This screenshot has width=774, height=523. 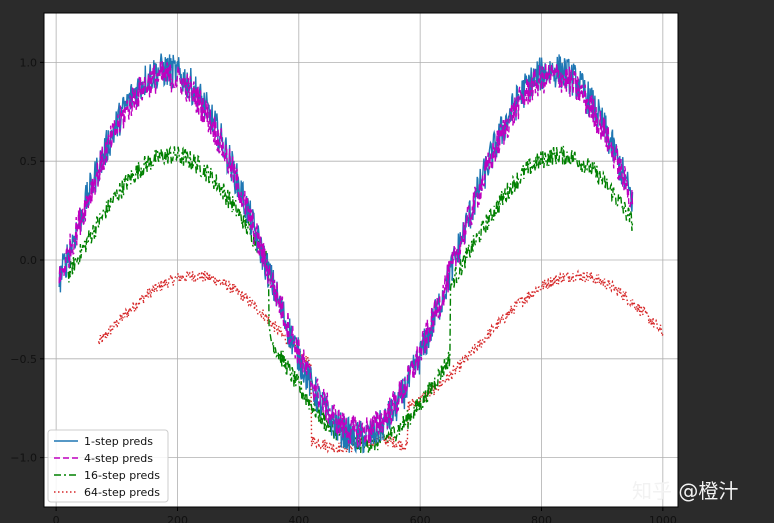 I want to click on x-tick-label: 400, so click(x=298, y=518).